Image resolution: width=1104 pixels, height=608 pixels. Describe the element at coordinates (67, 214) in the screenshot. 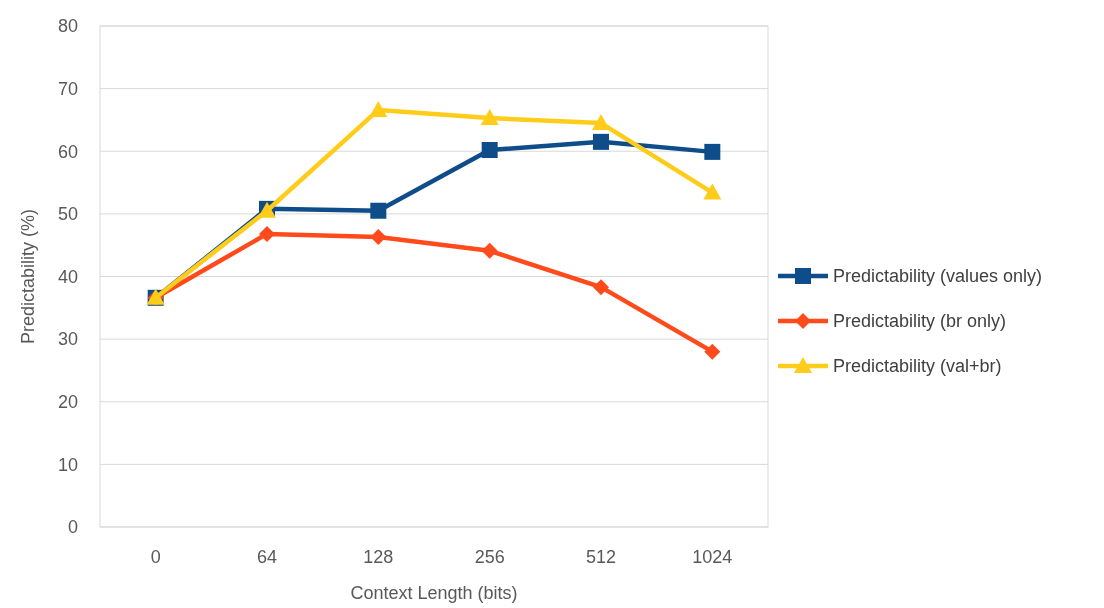

I see `y-tick-label: 50` at that location.